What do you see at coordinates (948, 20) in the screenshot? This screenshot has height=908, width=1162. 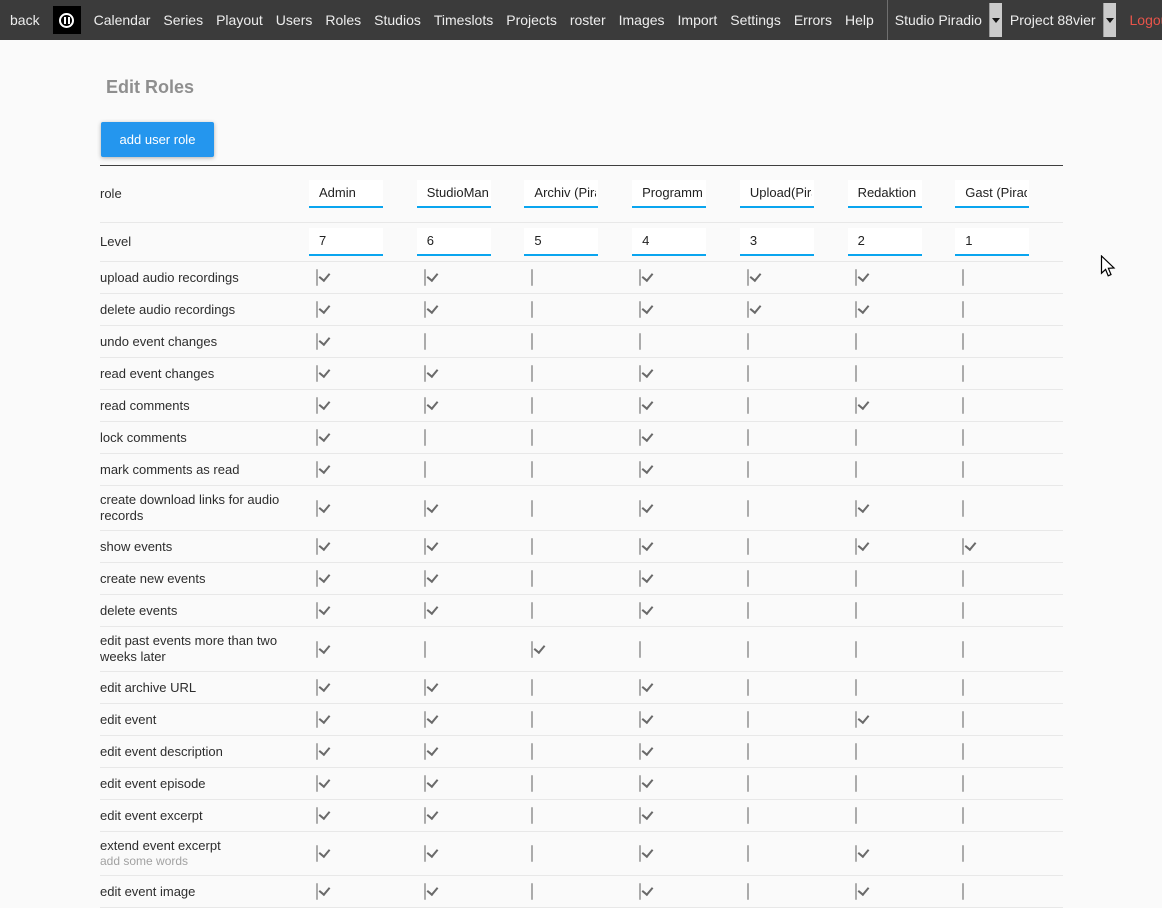 I see `studio-select: Studio Piradio` at bounding box center [948, 20].